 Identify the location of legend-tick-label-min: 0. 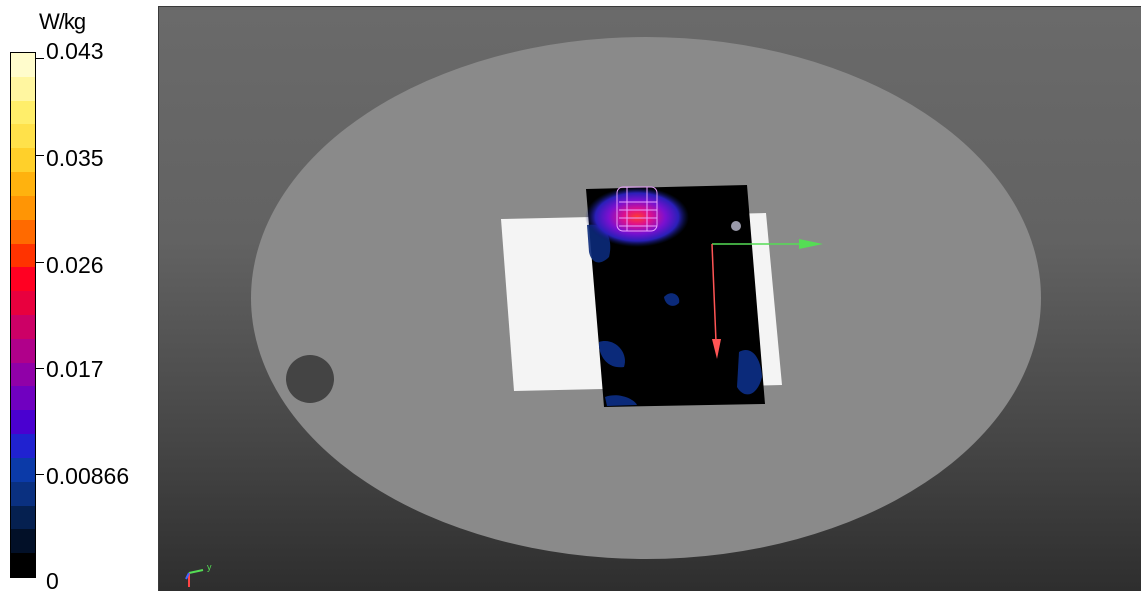
(52, 581).